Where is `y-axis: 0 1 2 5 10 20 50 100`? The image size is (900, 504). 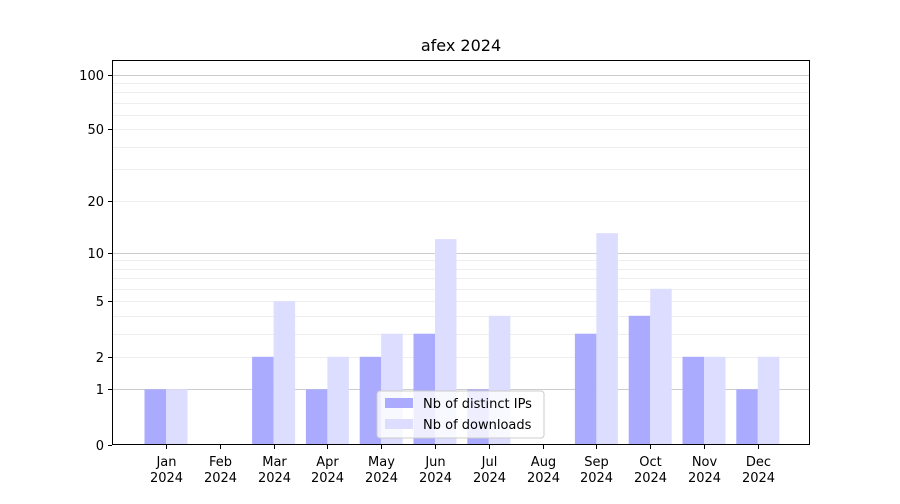 y-axis: 0 1 2 5 10 20 50 100 is located at coordinates (95, 261).